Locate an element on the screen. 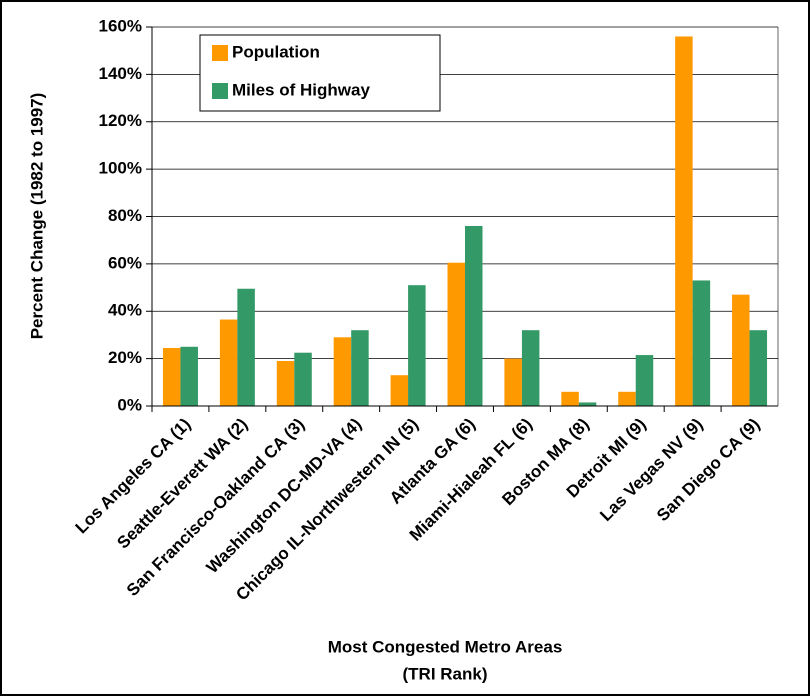 This screenshot has width=810, height=696. y-tick-label: 140% is located at coordinates (120, 73).